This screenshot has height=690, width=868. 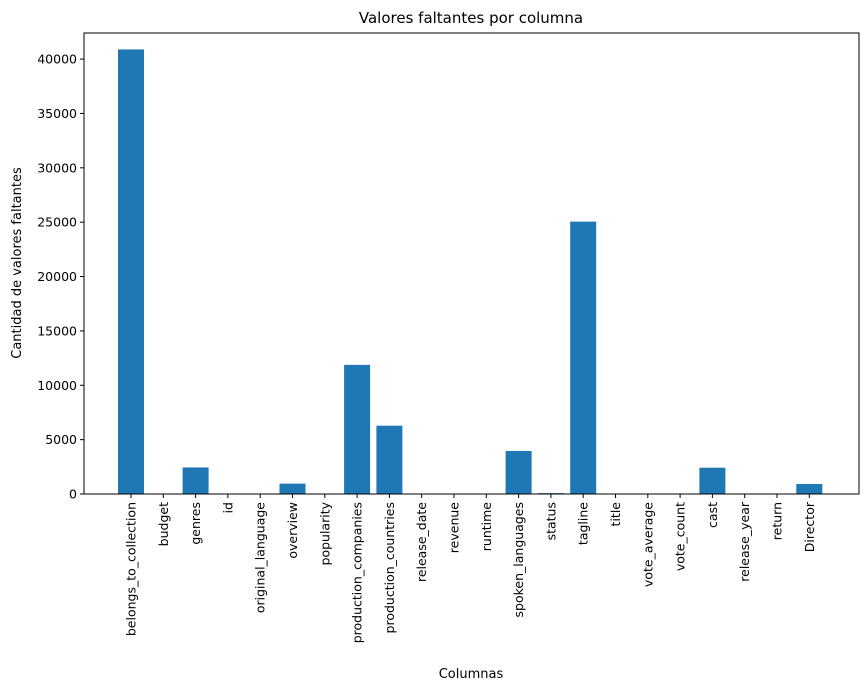 I want to click on y-tick-label: 35000, so click(x=57, y=113).